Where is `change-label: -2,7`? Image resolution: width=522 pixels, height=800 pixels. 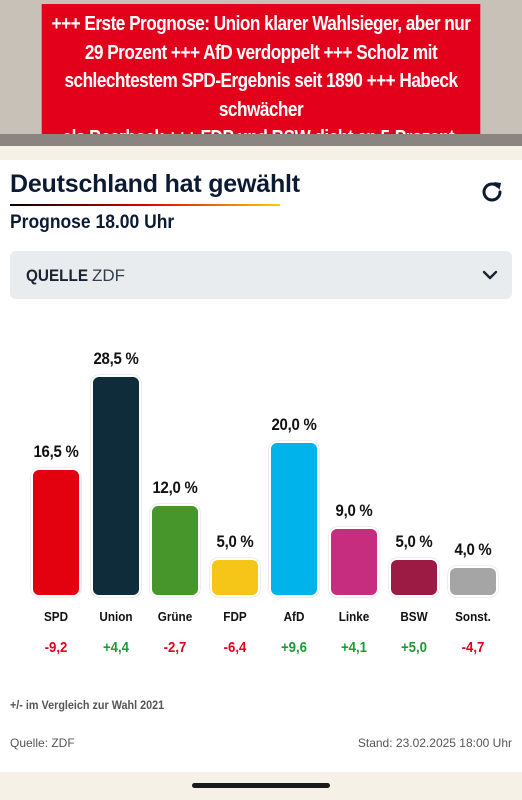 change-label: -2,7 is located at coordinates (175, 647).